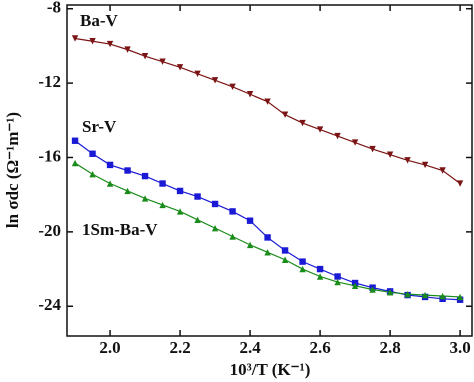  I want to click on x-tick-label: 2.4, so click(250, 347).